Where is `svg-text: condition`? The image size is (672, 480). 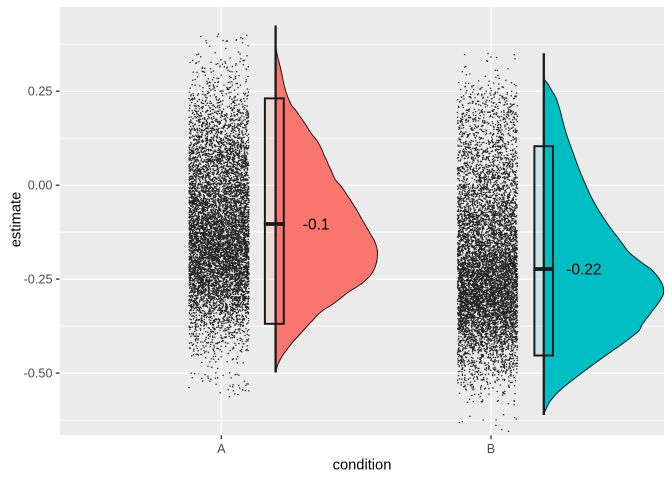 svg-text: condition is located at coordinates (362, 466).